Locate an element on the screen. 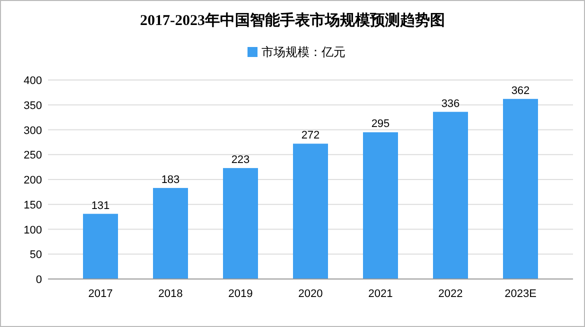 The image size is (585, 327). y-tick-label: 350 is located at coordinates (33, 106).